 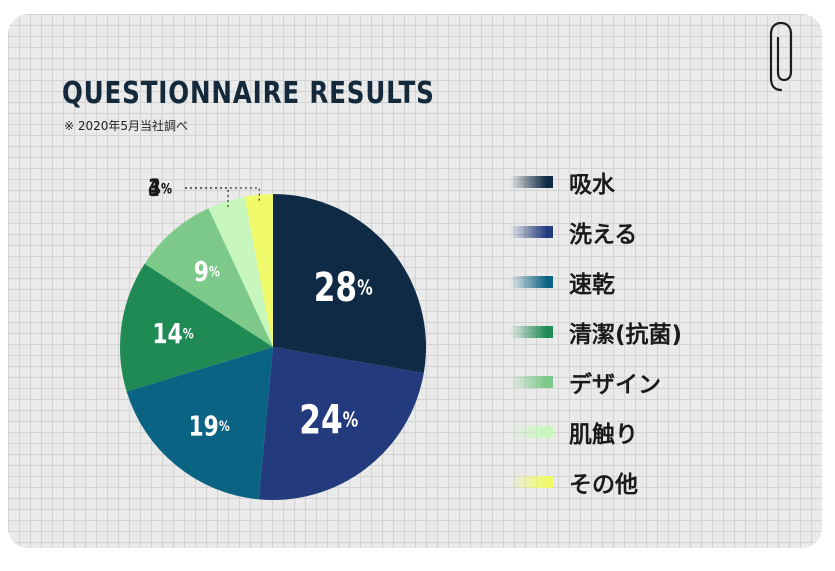 I want to click on survey-note: ※ 2020年5月当社調べ, so click(x=126, y=126).